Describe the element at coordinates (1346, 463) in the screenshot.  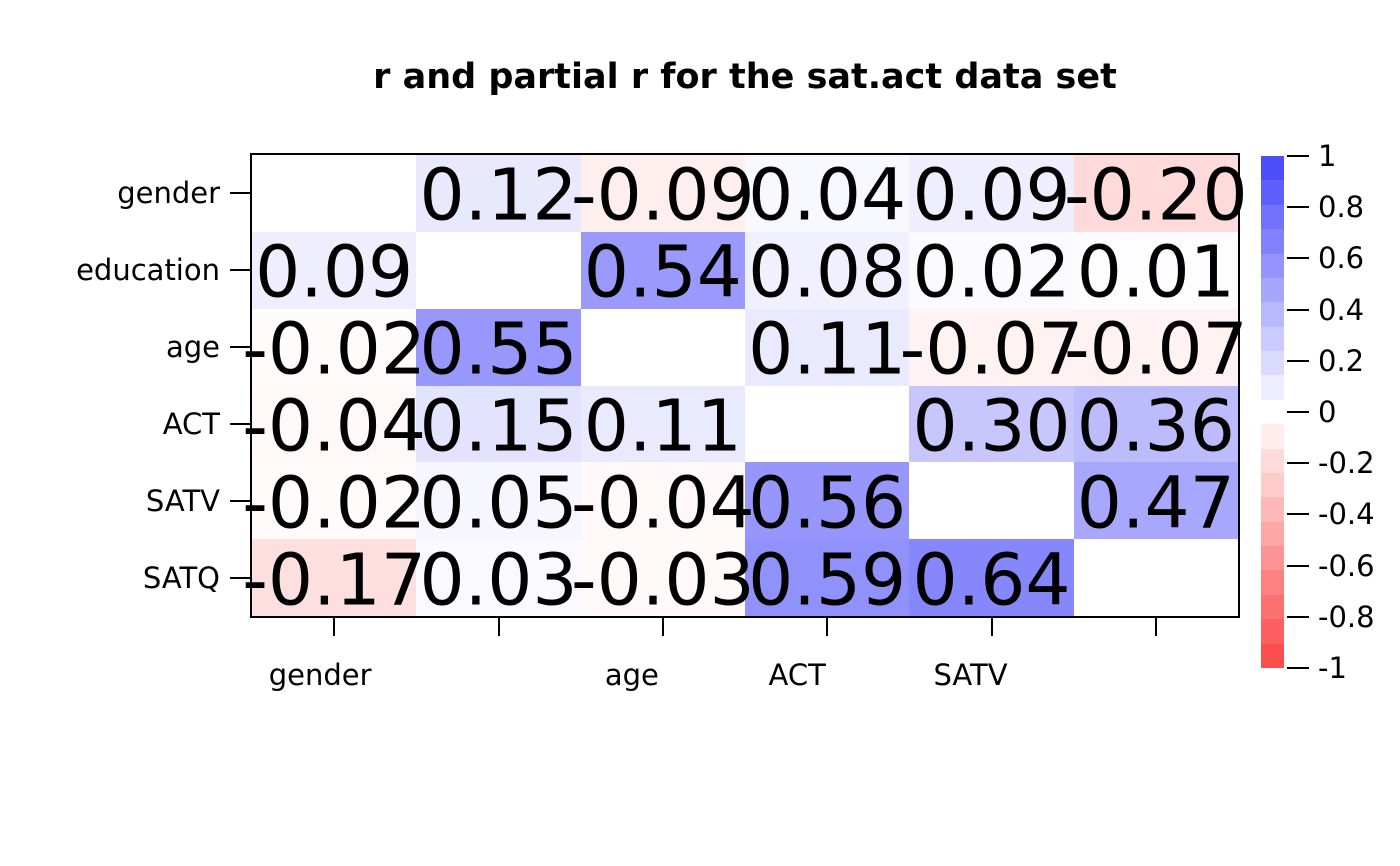
I see `colorbar-tick-label: -0.2` at that location.